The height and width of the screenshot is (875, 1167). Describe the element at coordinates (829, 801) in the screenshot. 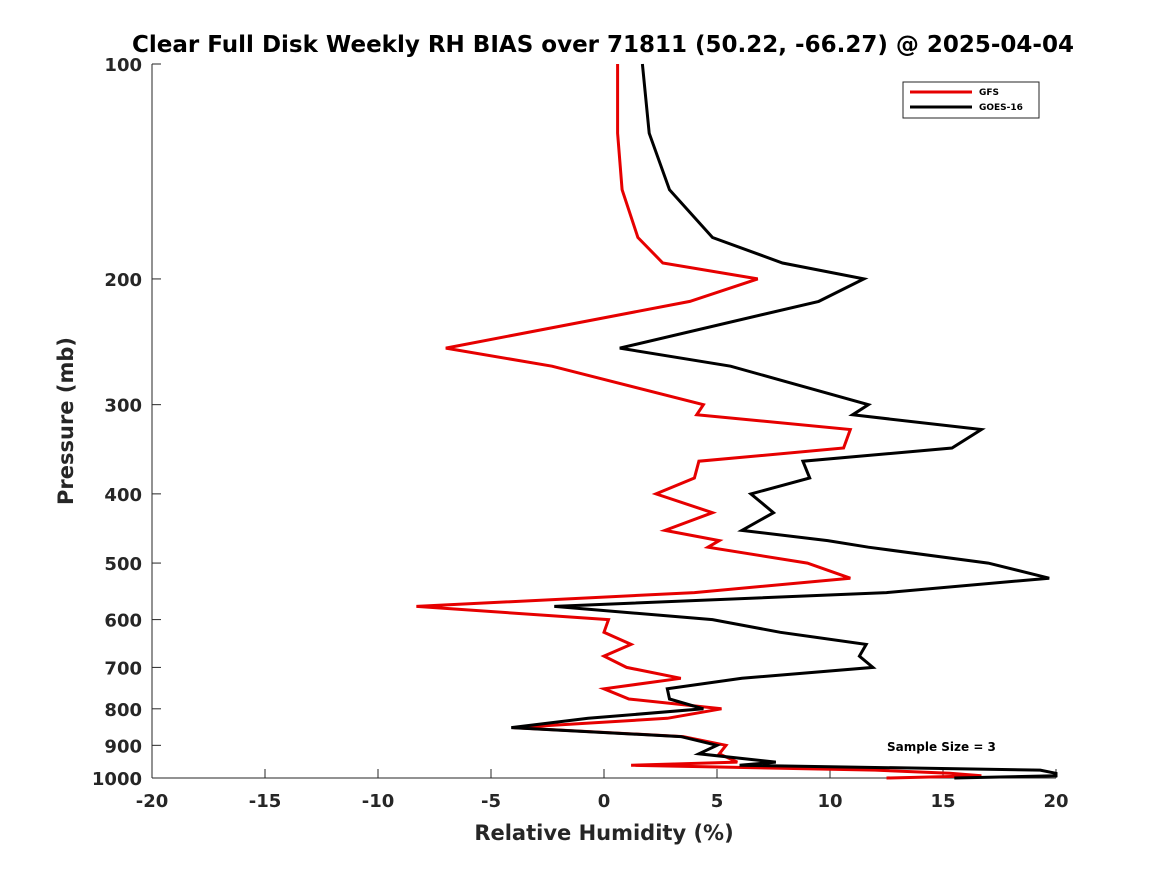

I see `x-tick-label: 10` at that location.